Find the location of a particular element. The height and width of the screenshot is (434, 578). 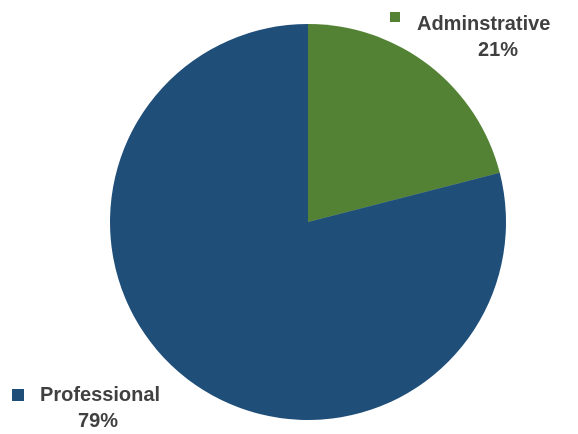

legend-marker-professional is located at coordinates (18, 395).